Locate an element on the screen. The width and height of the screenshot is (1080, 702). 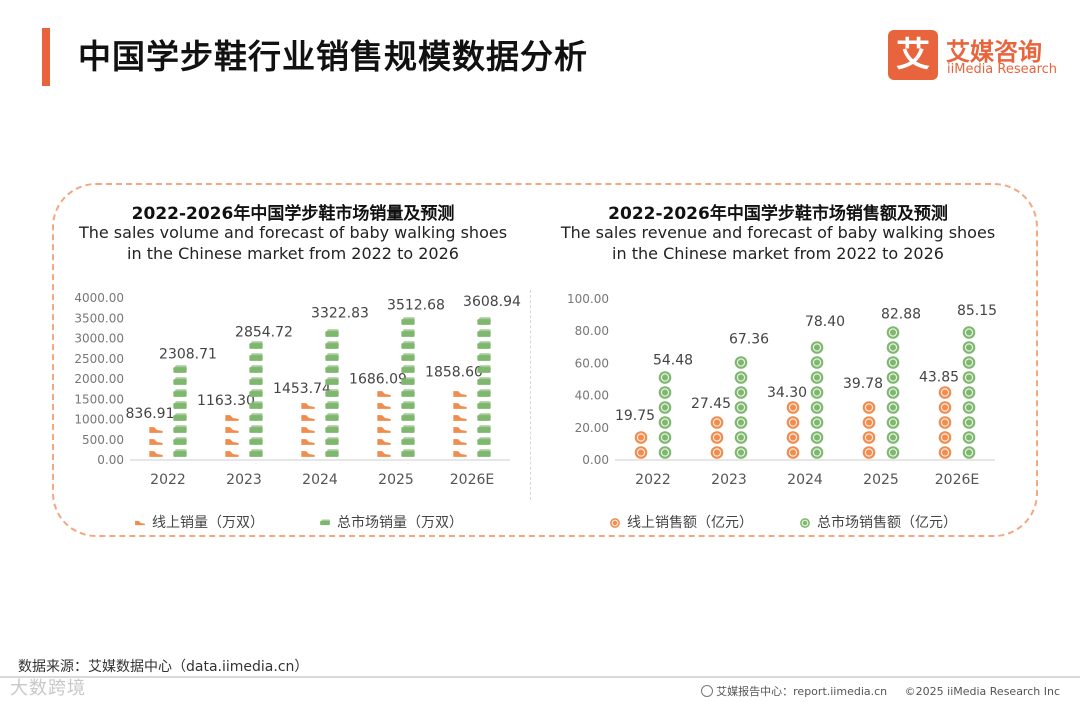
logo-english-name: iiMedia Research is located at coordinates (1002, 69).